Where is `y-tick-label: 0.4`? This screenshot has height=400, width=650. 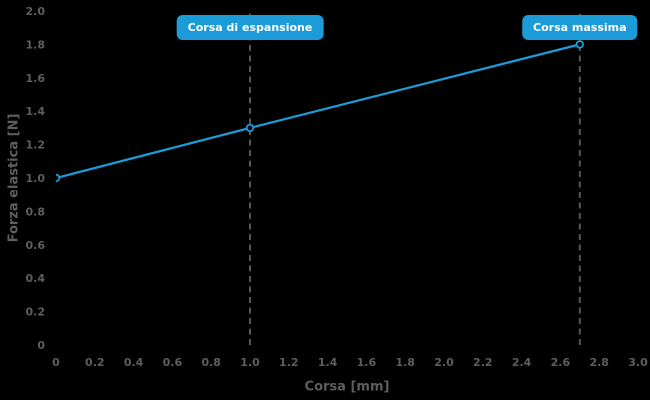 y-tick-label: 0.4 is located at coordinates (36, 278).